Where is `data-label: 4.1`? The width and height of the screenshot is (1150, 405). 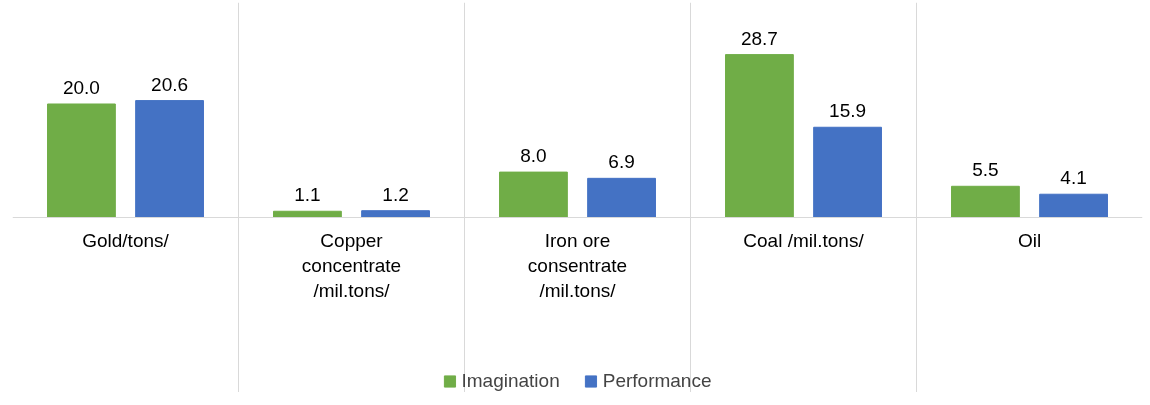 data-label: 4.1 is located at coordinates (1073, 178).